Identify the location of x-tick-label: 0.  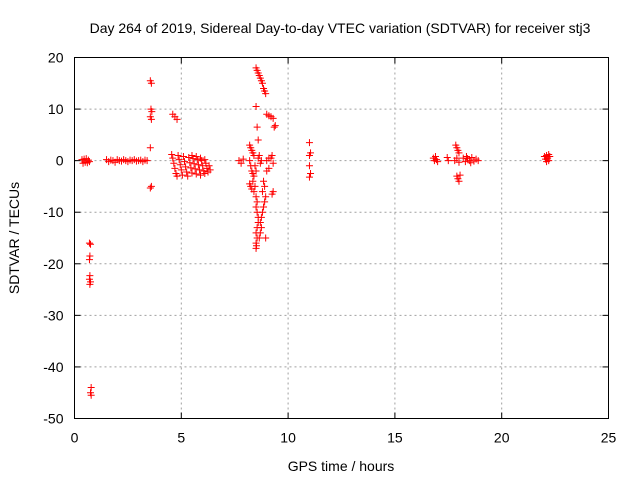
(75, 438).